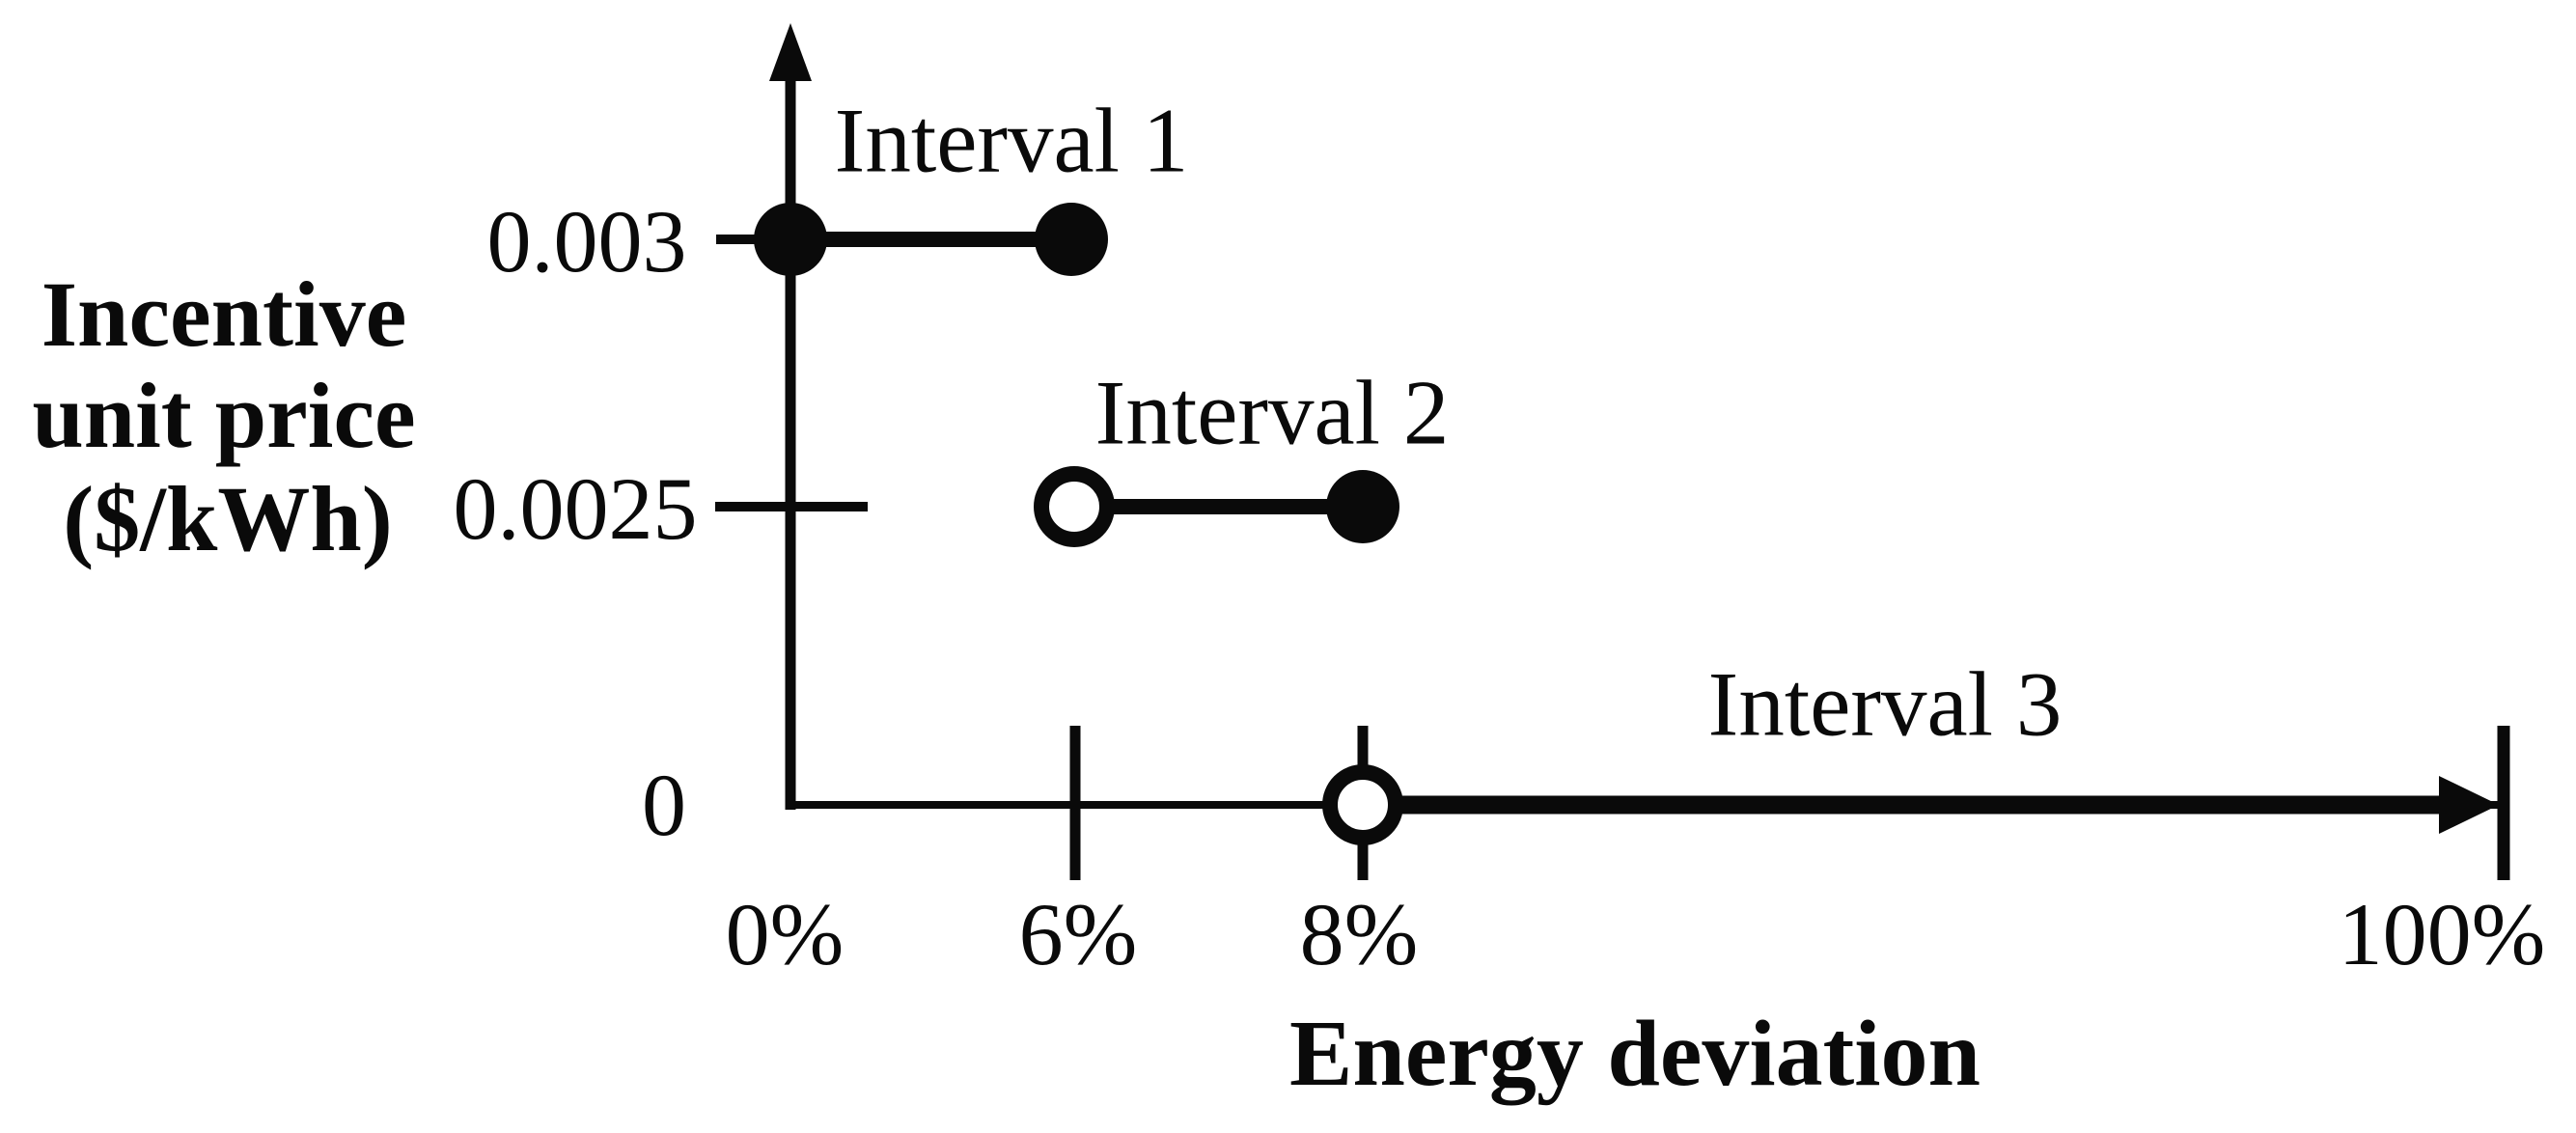  Describe the element at coordinates (1272, 412) in the screenshot. I see `interval2-label: Interval 2` at that location.